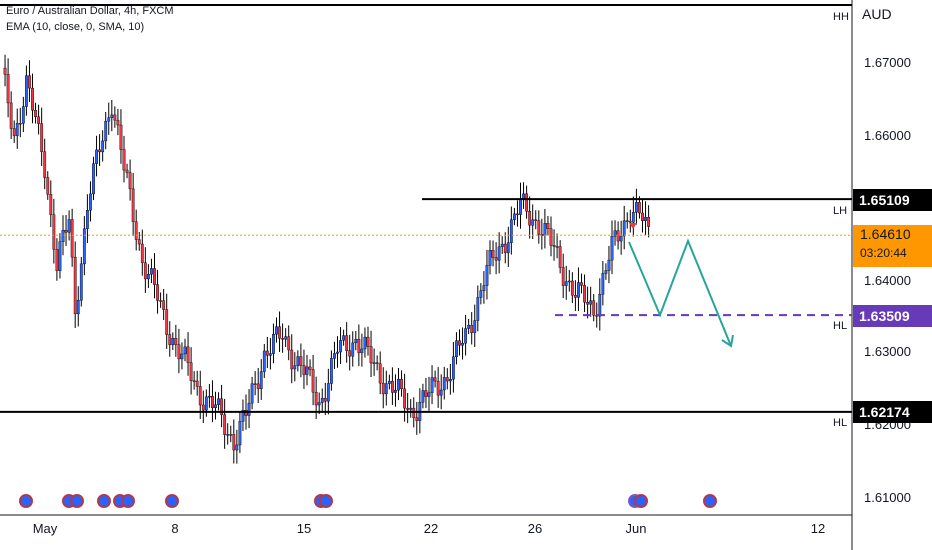 Image resolution: width=932 pixels, height=550 pixels. Describe the element at coordinates (892, 412) in the screenshot. I see `price-tag-support: 1.62174` at that location.